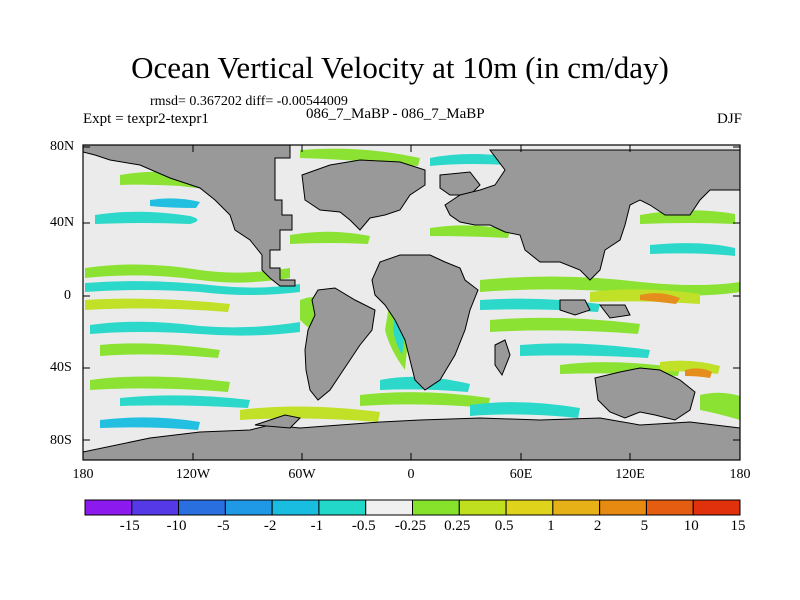 The image size is (800, 600). Describe the element at coordinates (592, 215) in the screenshot. I see `eurasia` at that location.